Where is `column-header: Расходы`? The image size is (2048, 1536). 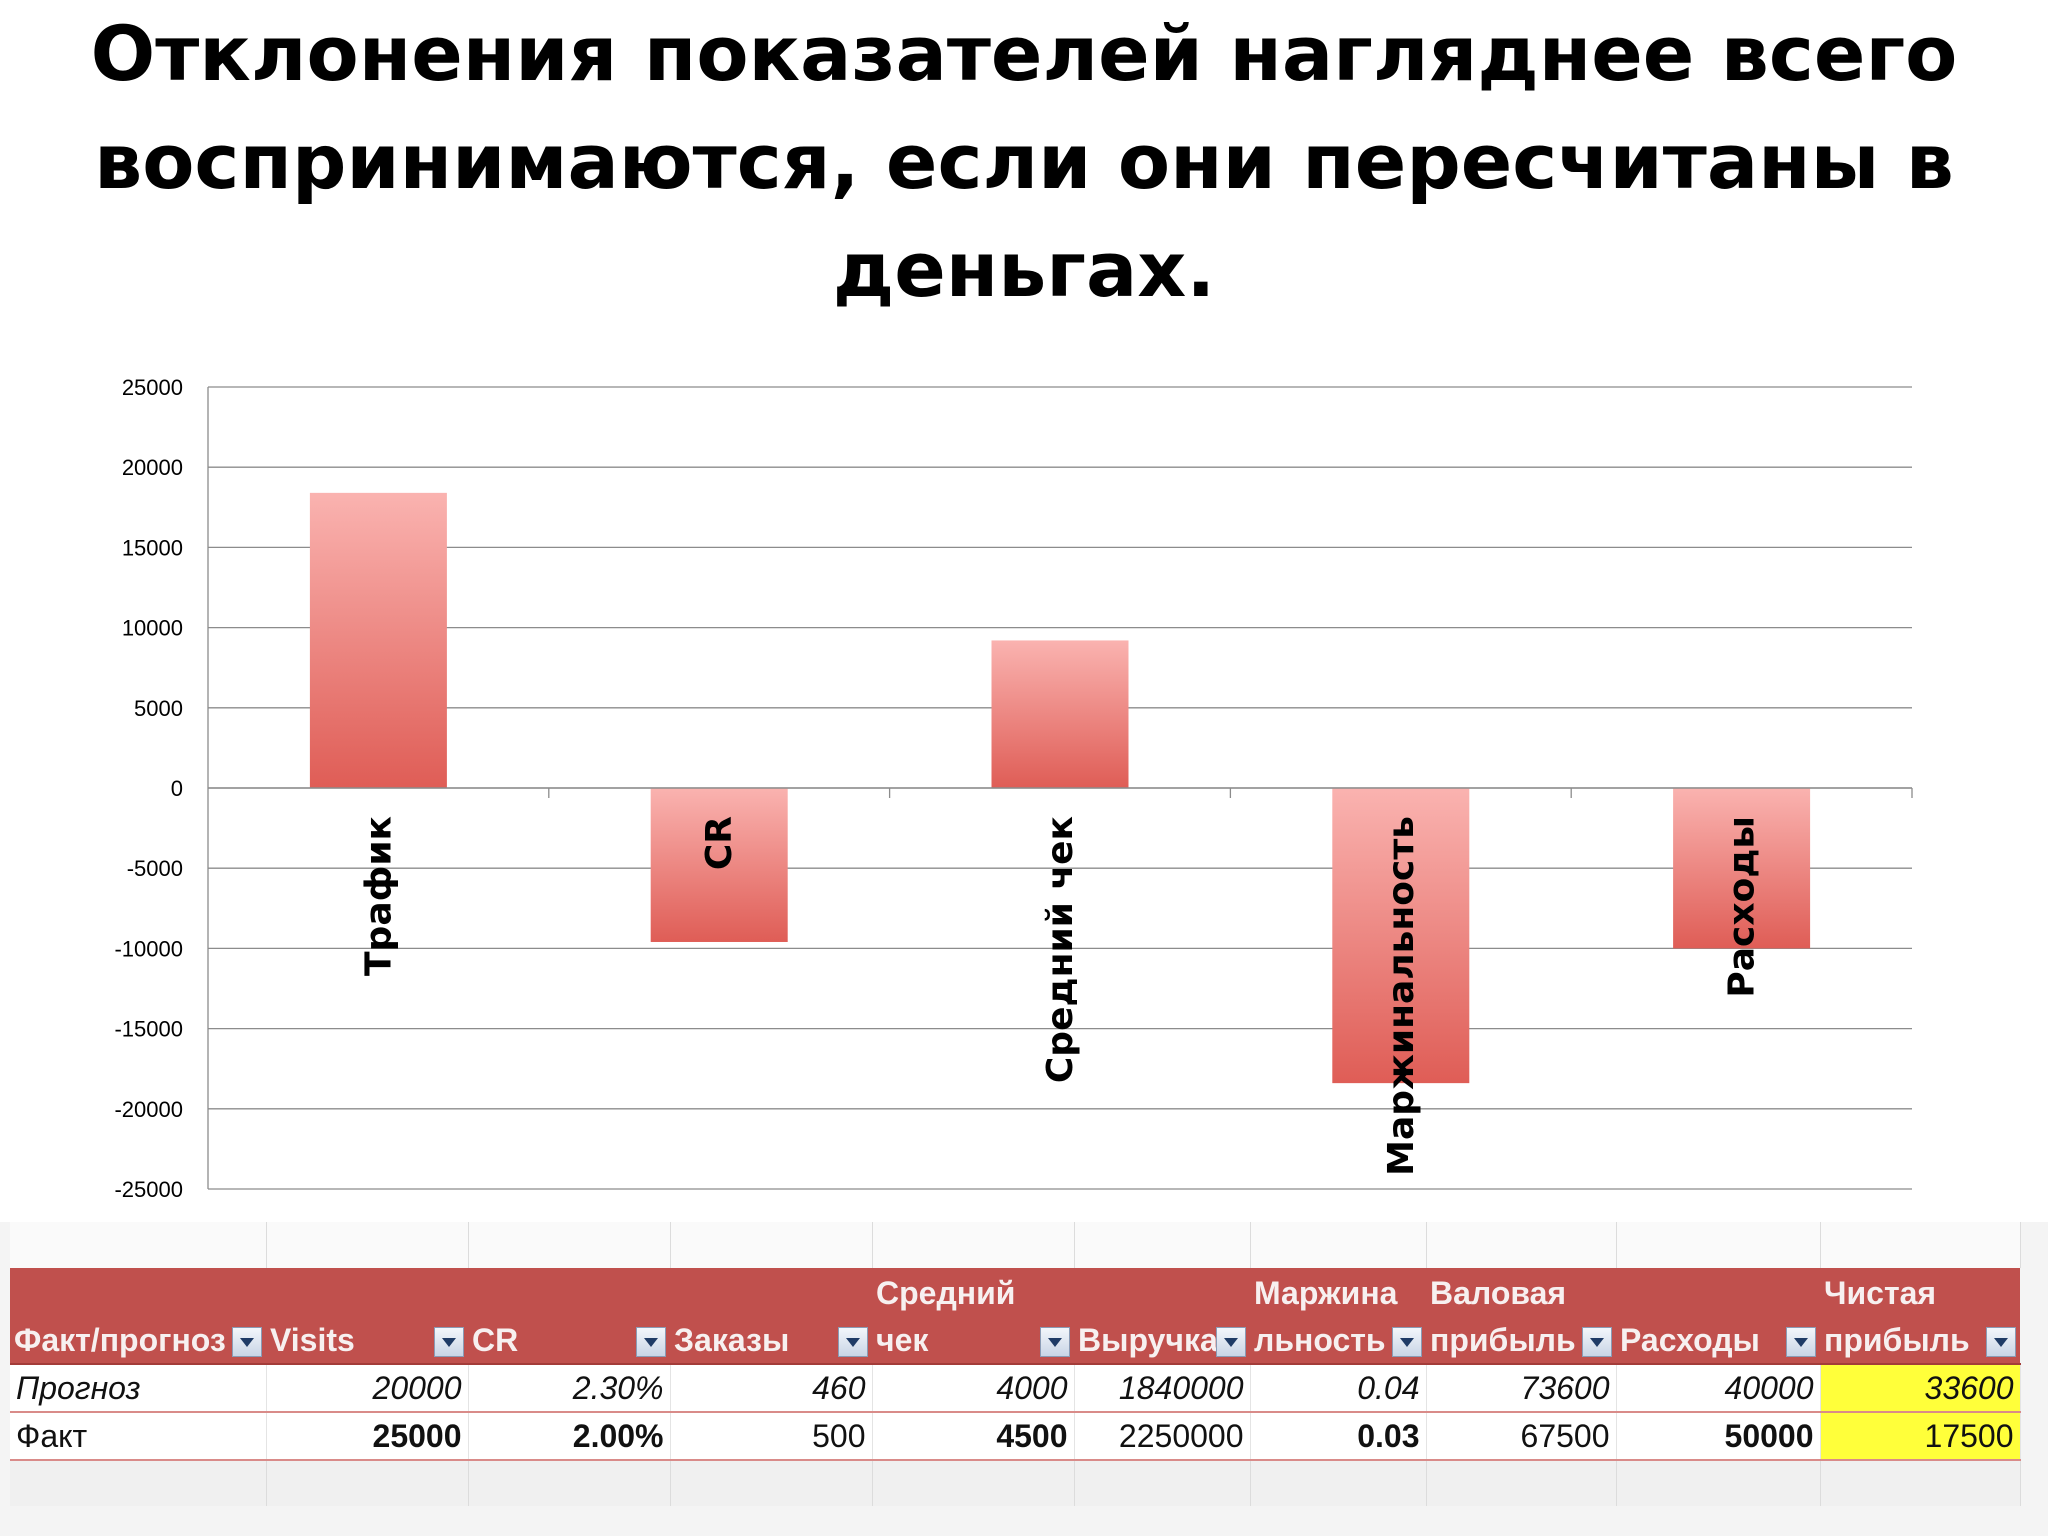 column-header: Расходы is located at coordinates (1718, 1340).